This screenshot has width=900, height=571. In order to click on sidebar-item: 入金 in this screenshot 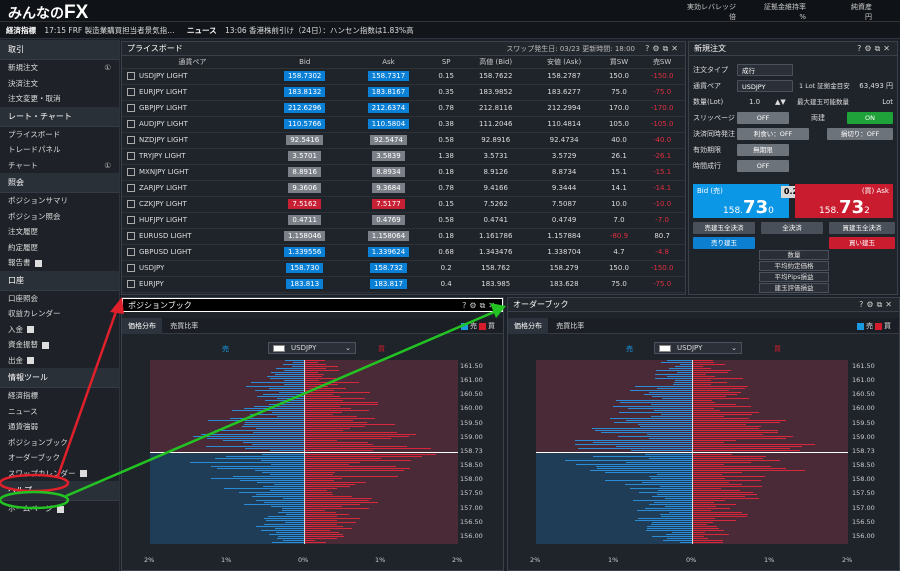, I will do `click(59, 330)`.